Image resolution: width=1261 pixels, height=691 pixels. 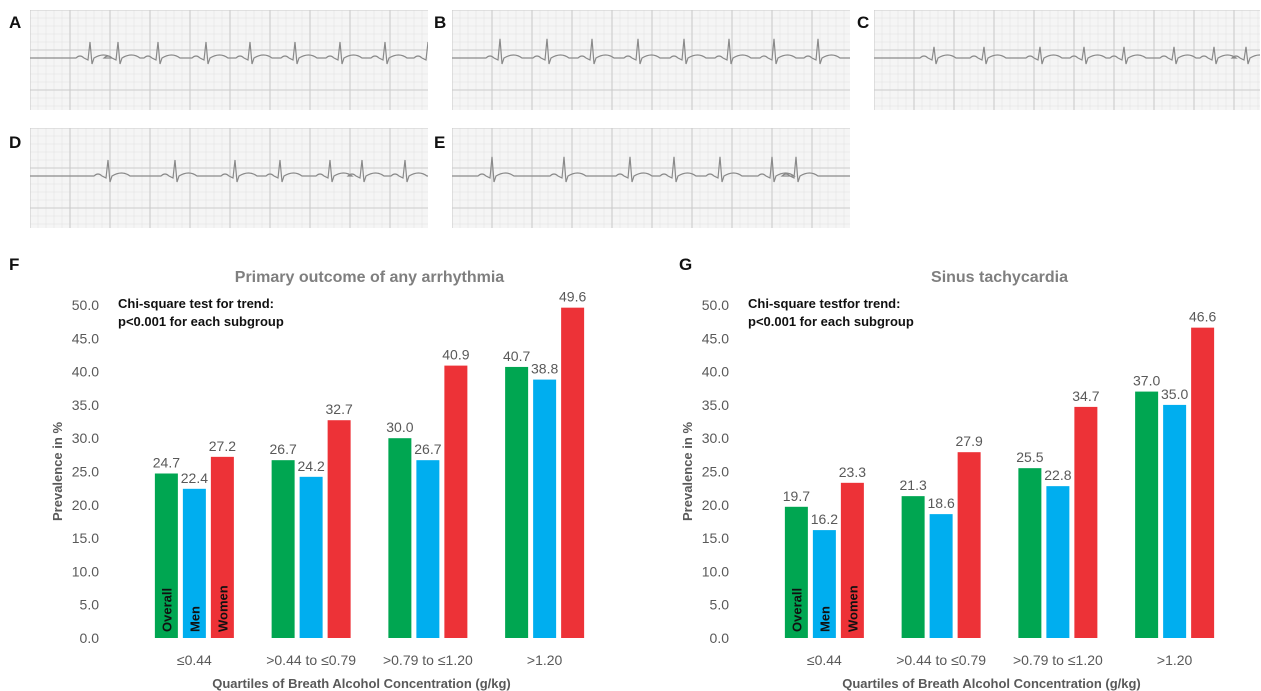 What do you see at coordinates (1029, 457) in the screenshot?
I see `data-label: 25.5` at bounding box center [1029, 457].